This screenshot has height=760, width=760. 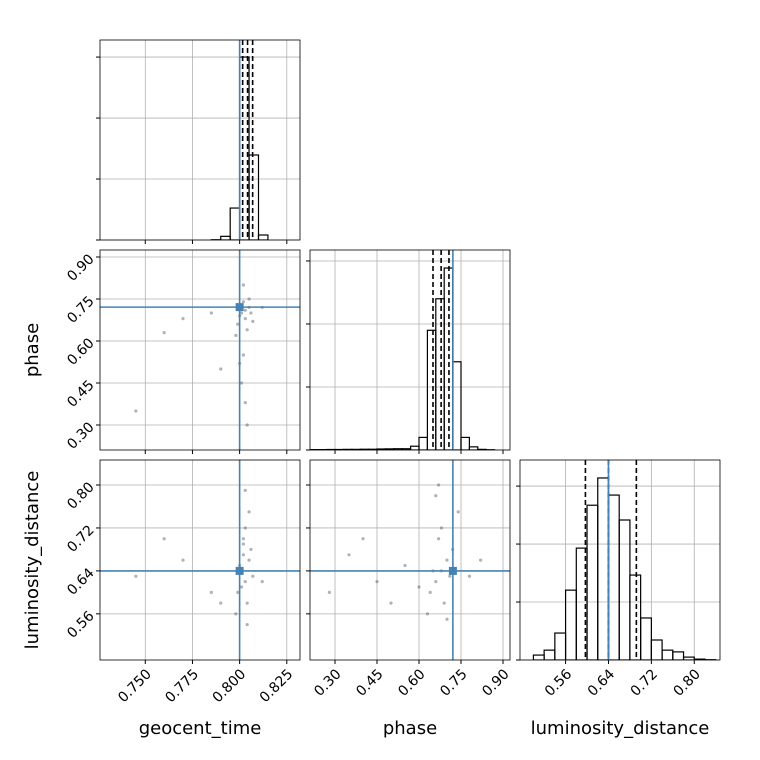 What do you see at coordinates (410, 728) in the screenshot?
I see `x-axis-label: phase` at bounding box center [410, 728].